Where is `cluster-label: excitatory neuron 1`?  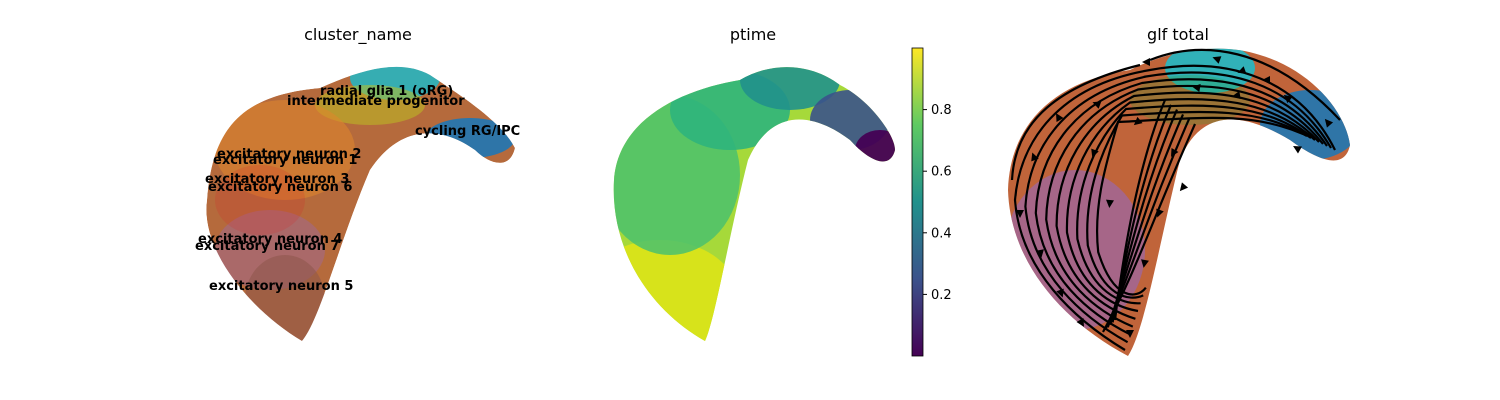 cluster-label: excitatory neuron 1 is located at coordinates (285, 160).